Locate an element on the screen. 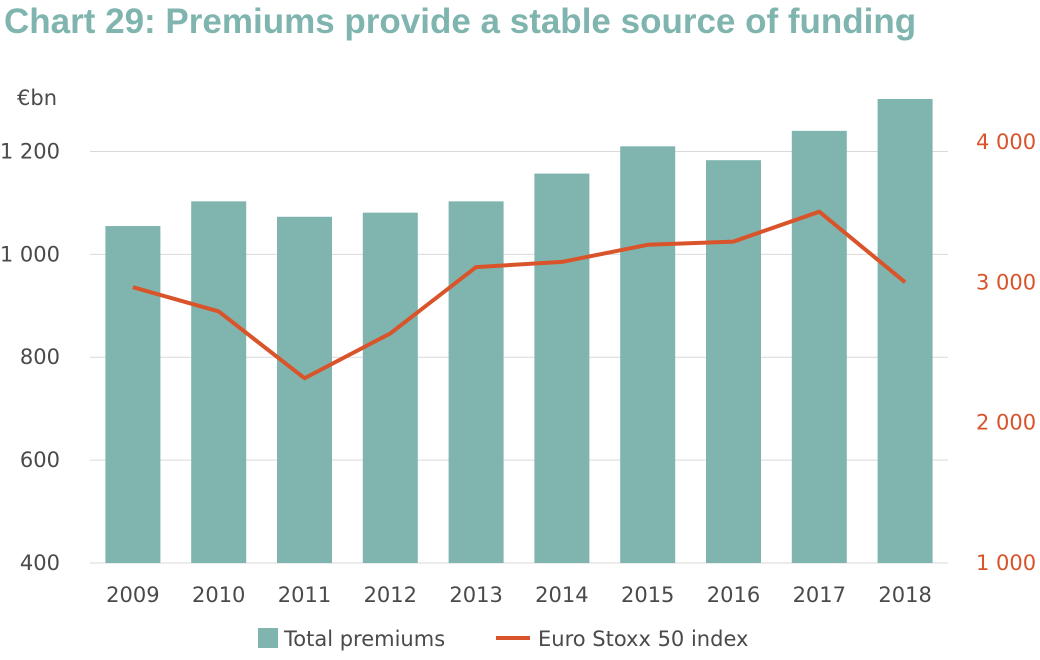 The image size is (1040, 660). legend-label-total-premiums: Total premiums is located at coordinates (364, 639).